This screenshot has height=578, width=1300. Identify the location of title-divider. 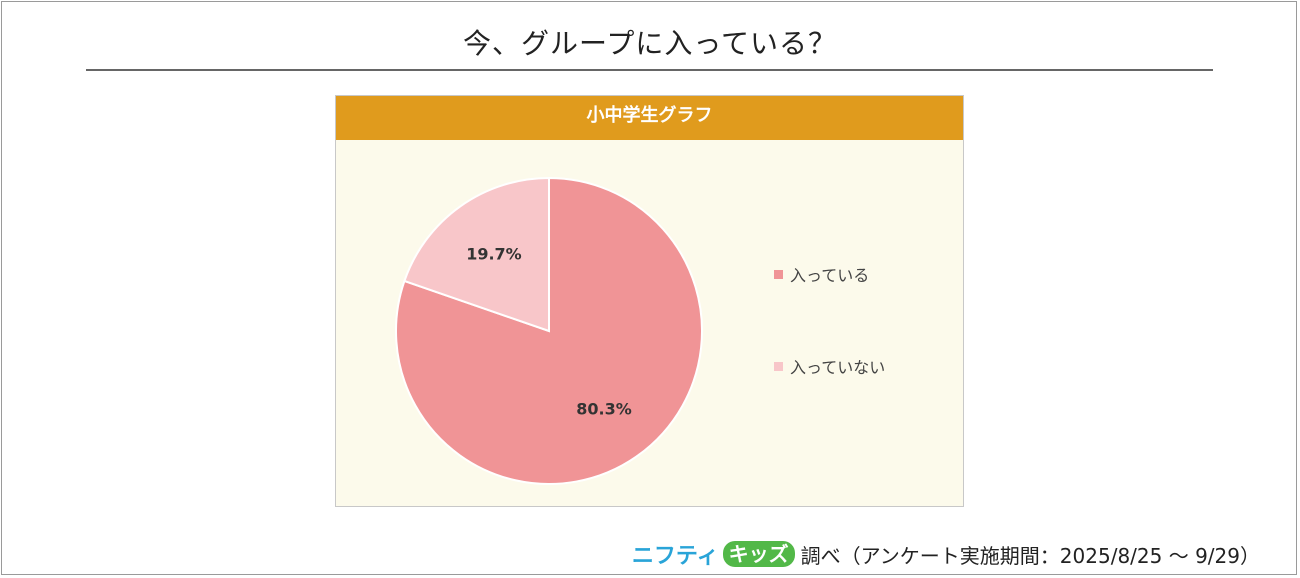
(649, 70).